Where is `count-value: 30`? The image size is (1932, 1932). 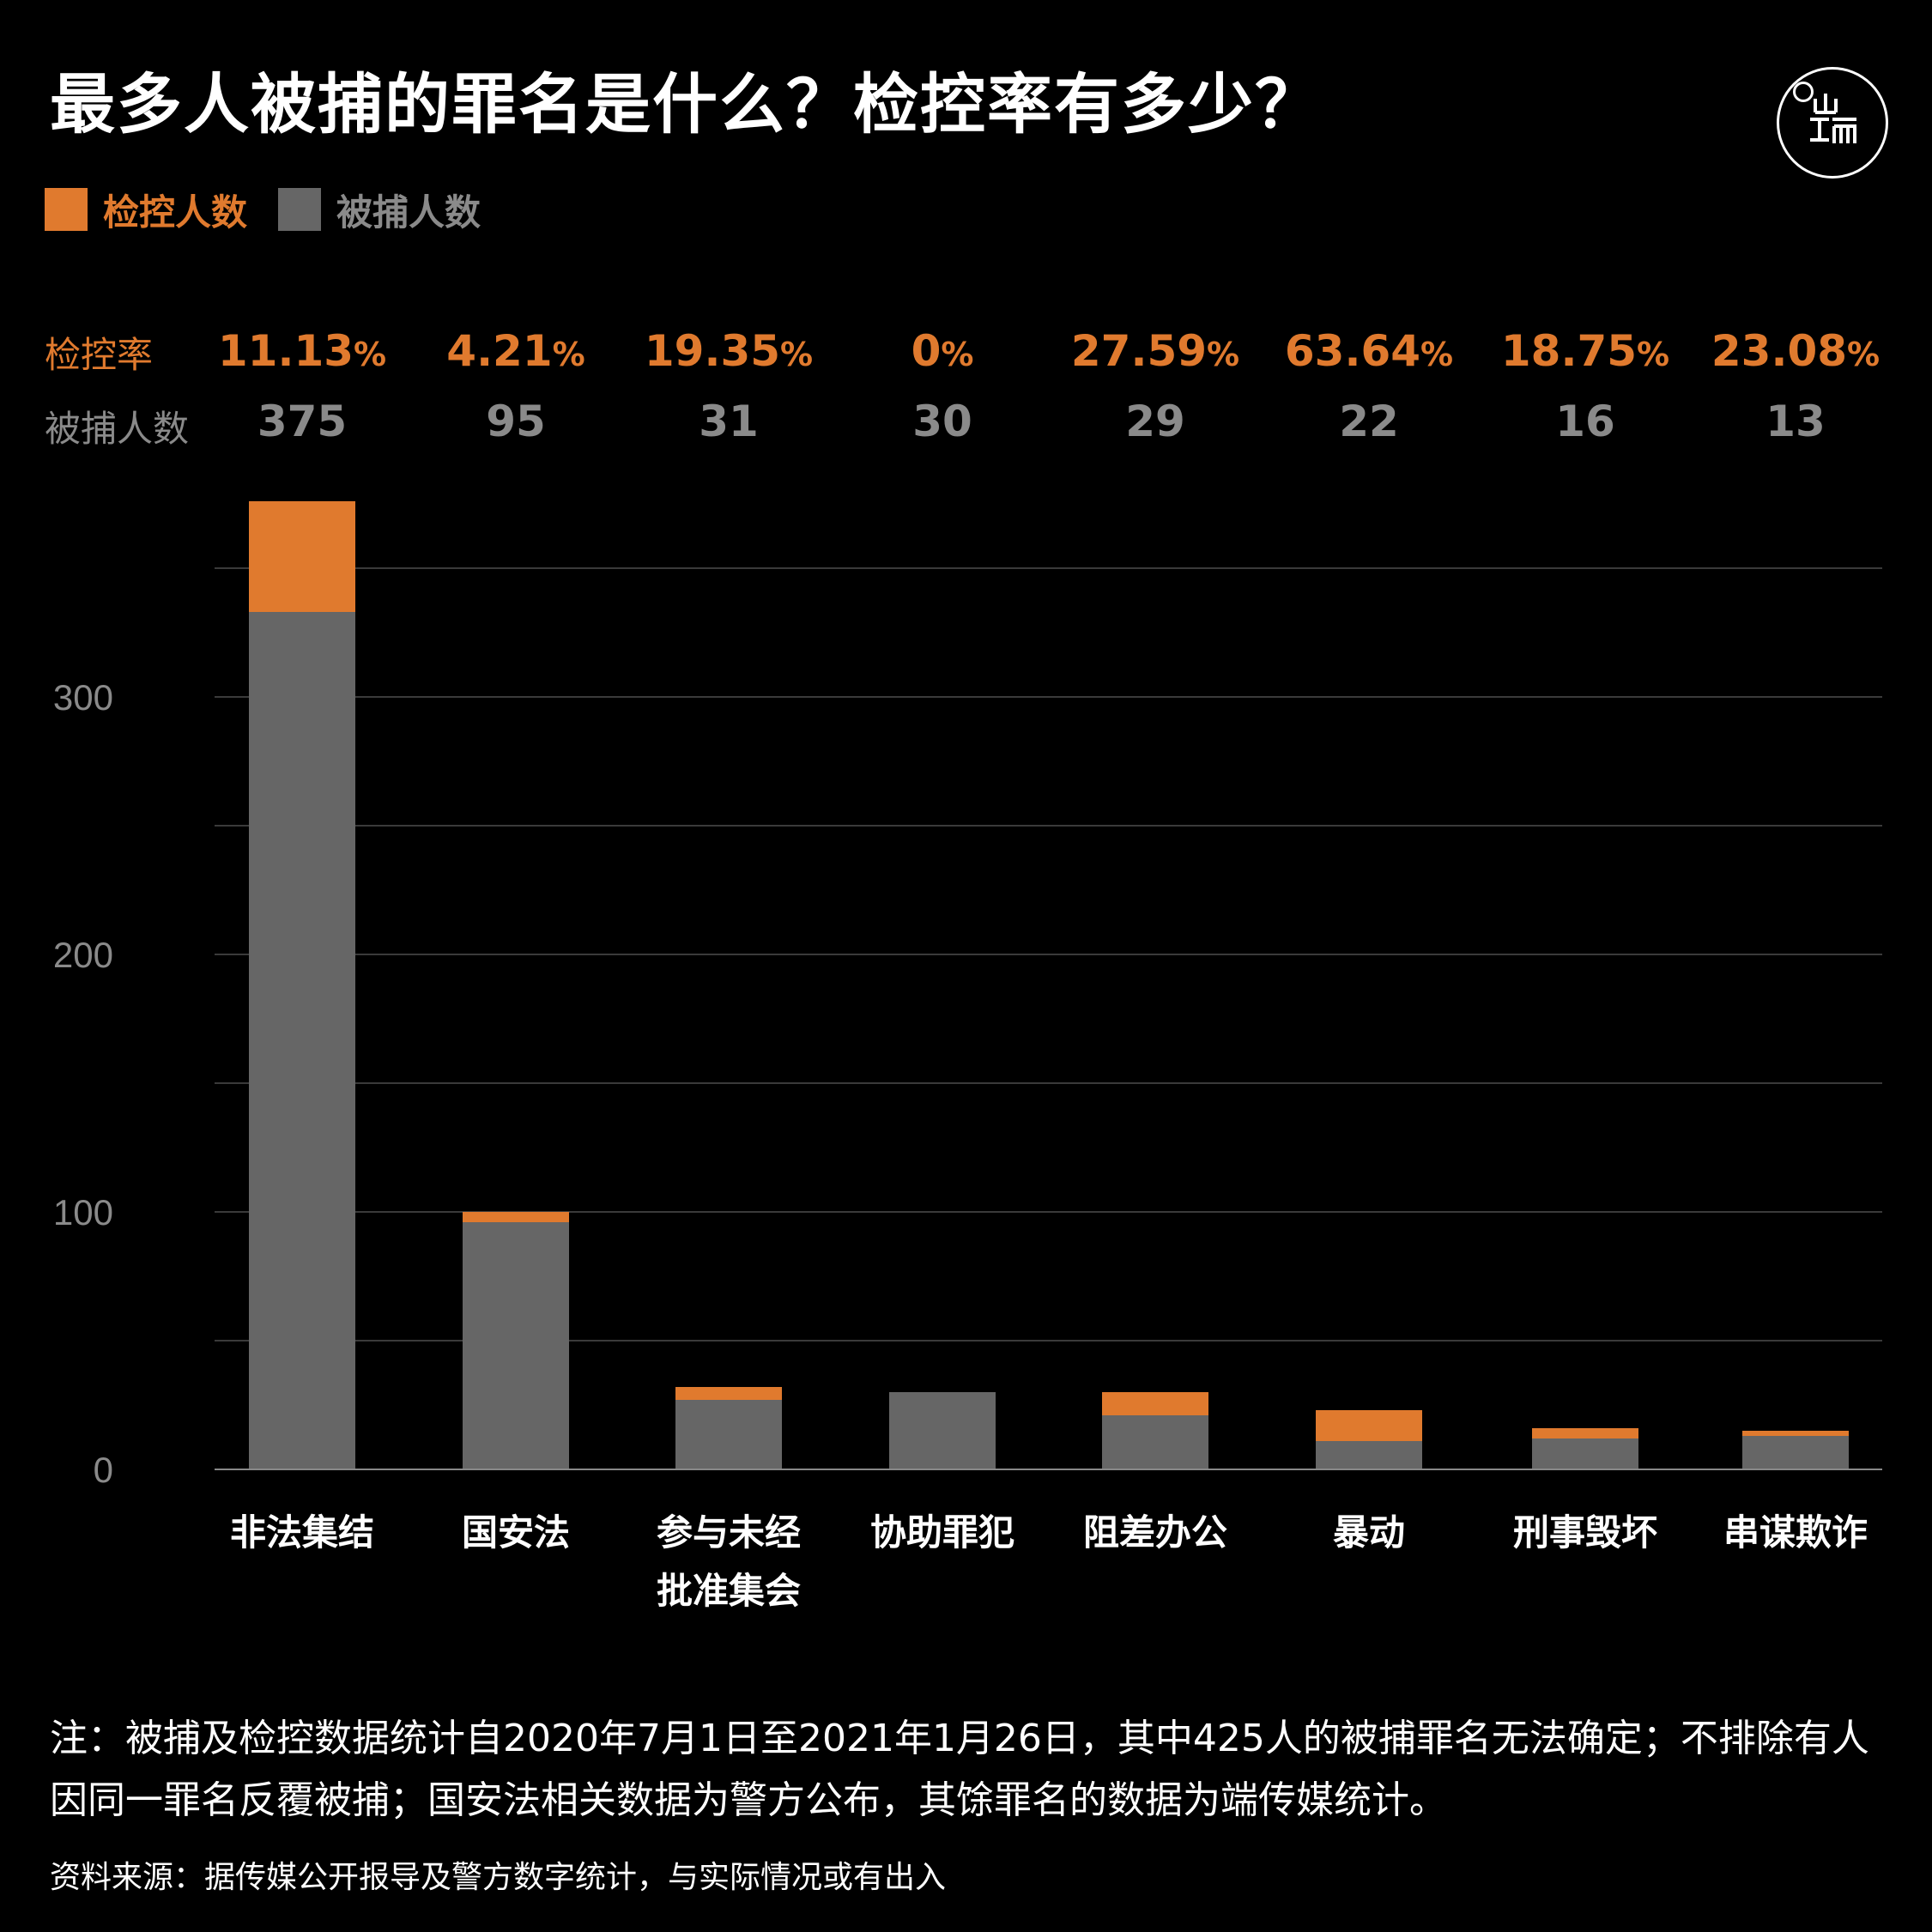 count-value: 30 is located at coordinates (942, 421).